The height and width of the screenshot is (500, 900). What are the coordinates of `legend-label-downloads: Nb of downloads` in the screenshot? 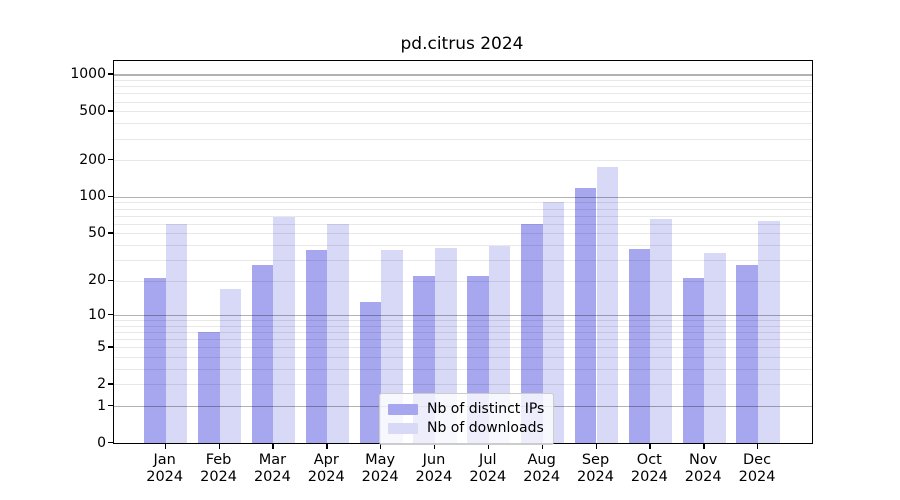 It's located at (485, 428).